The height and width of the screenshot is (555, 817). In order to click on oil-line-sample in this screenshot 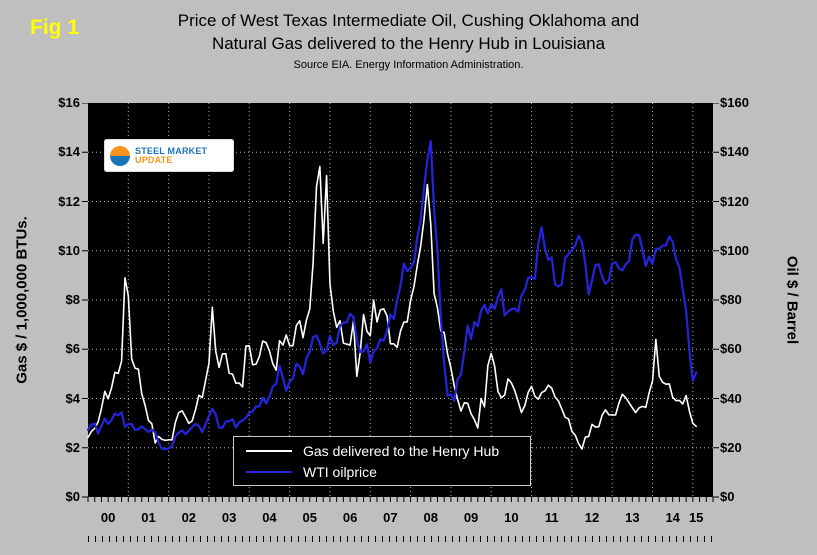, I will do `click(269, 471)`.